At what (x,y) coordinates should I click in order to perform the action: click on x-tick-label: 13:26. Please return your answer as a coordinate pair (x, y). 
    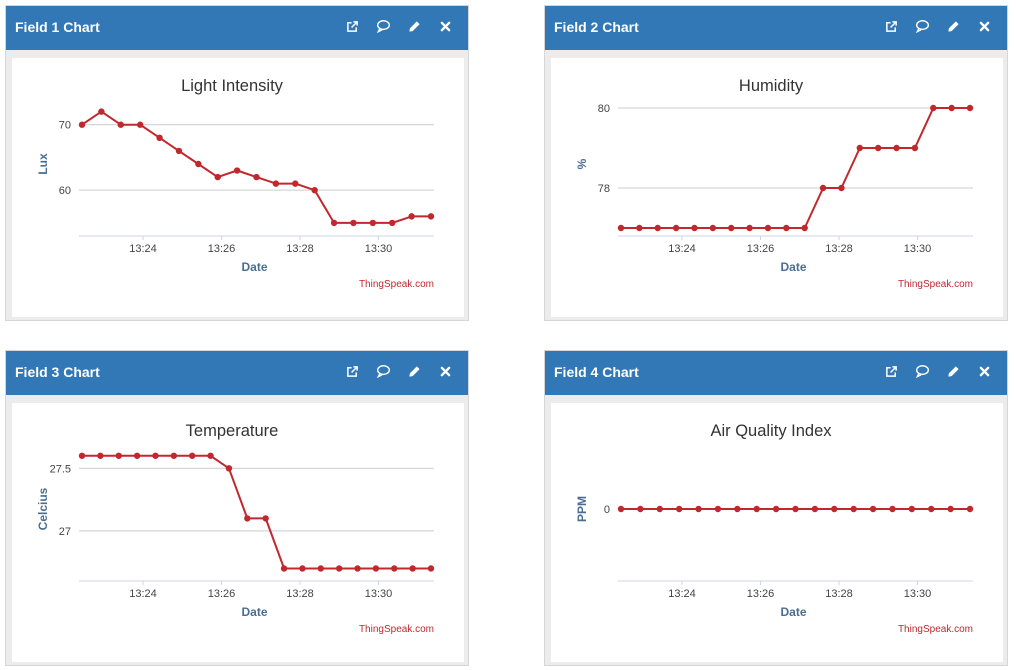
    Looking at the image, I should click on (761, 594).